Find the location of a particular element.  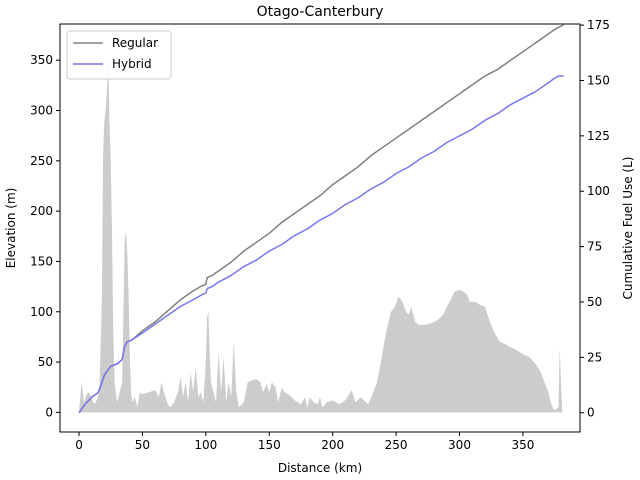

y-tick-label: 350 is located at coordinates (41, 60).